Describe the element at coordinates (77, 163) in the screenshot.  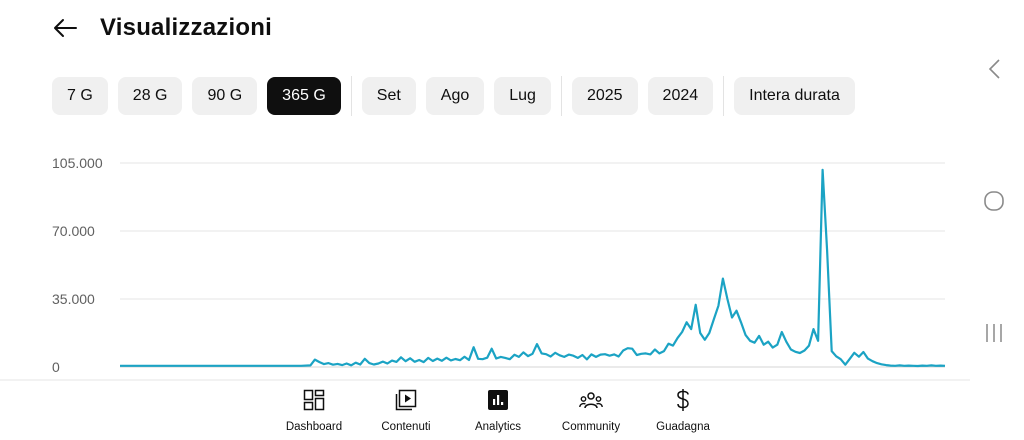
I see `y-tick-label: 105.000` at that location.